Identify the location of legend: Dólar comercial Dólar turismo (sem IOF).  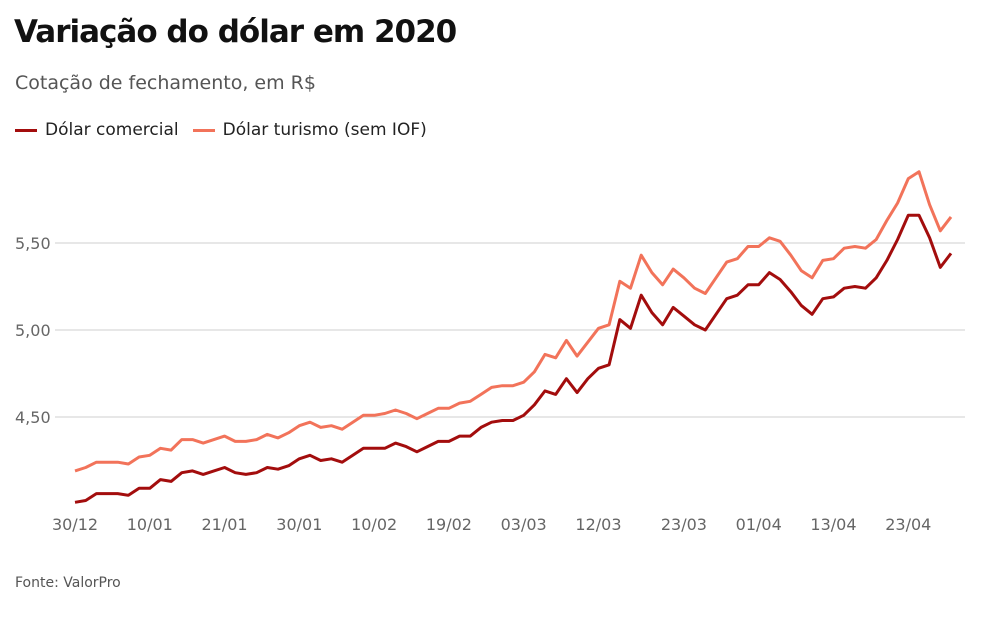
(221, 130).